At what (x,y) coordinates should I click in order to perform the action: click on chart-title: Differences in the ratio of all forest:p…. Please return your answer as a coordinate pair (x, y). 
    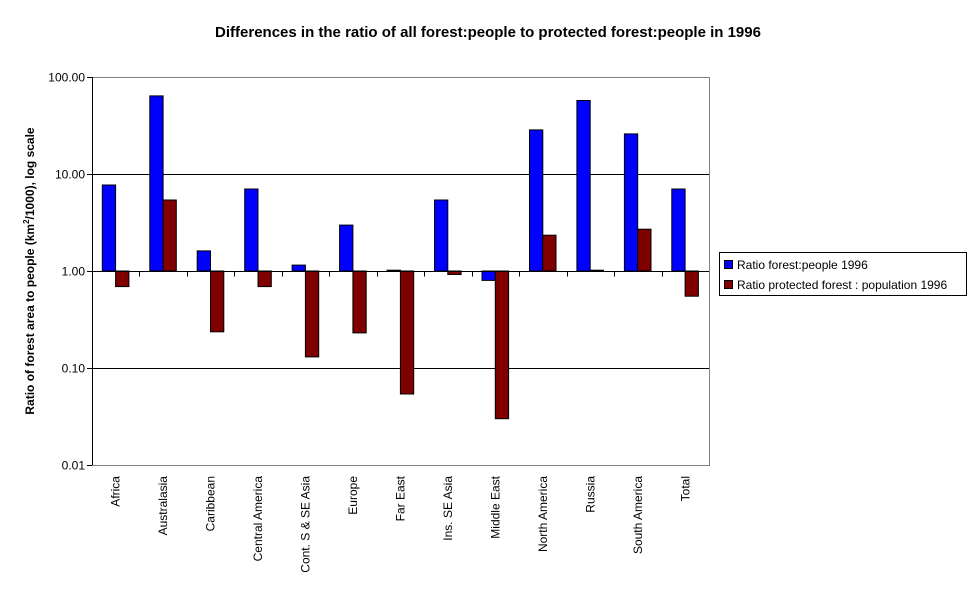
    Looking at the image, I should click on (488, 32).